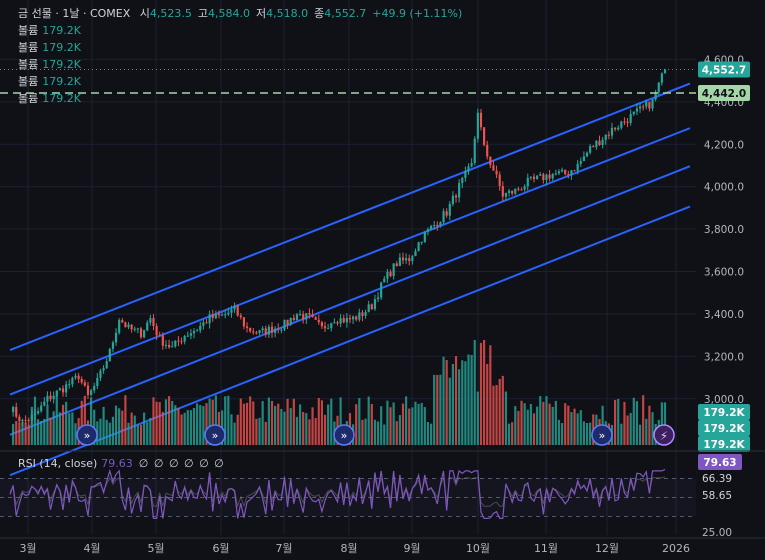 The width and height of the screenshot is (765, 560). Describe the element at coordinates (203, 13) in the screenshot. I see `high-label: 고` at that location.